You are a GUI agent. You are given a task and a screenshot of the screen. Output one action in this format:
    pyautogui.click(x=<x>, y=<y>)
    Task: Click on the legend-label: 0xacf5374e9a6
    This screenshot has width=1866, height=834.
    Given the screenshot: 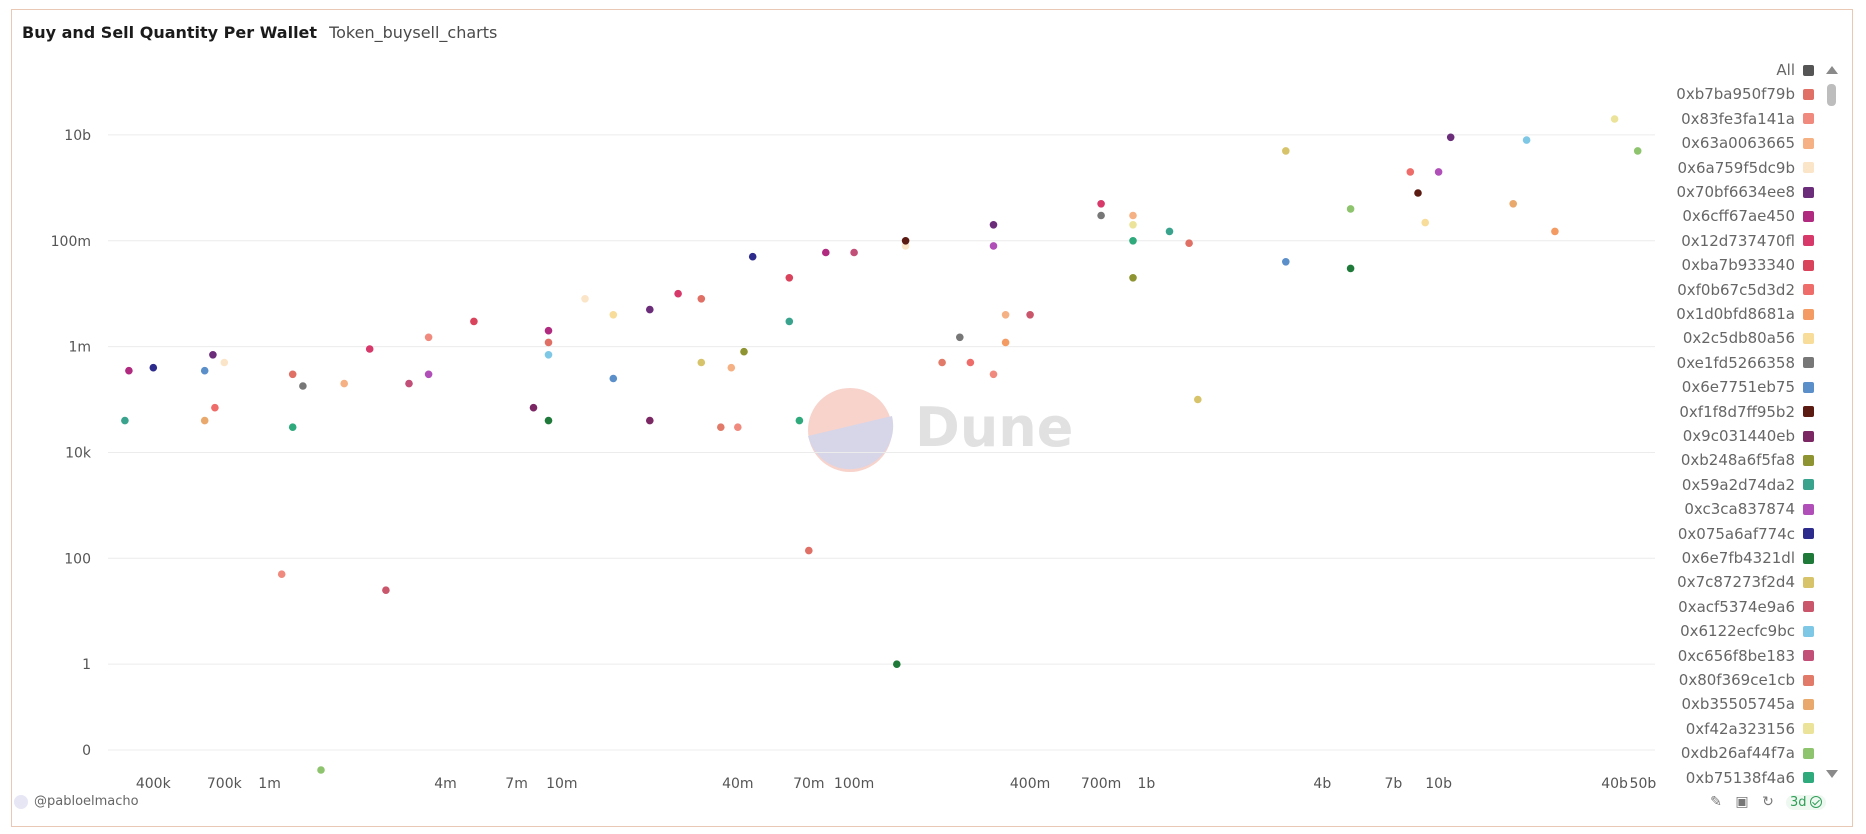 What is the action you would take?
    pyautogui.click(x=1736, y=606)
    